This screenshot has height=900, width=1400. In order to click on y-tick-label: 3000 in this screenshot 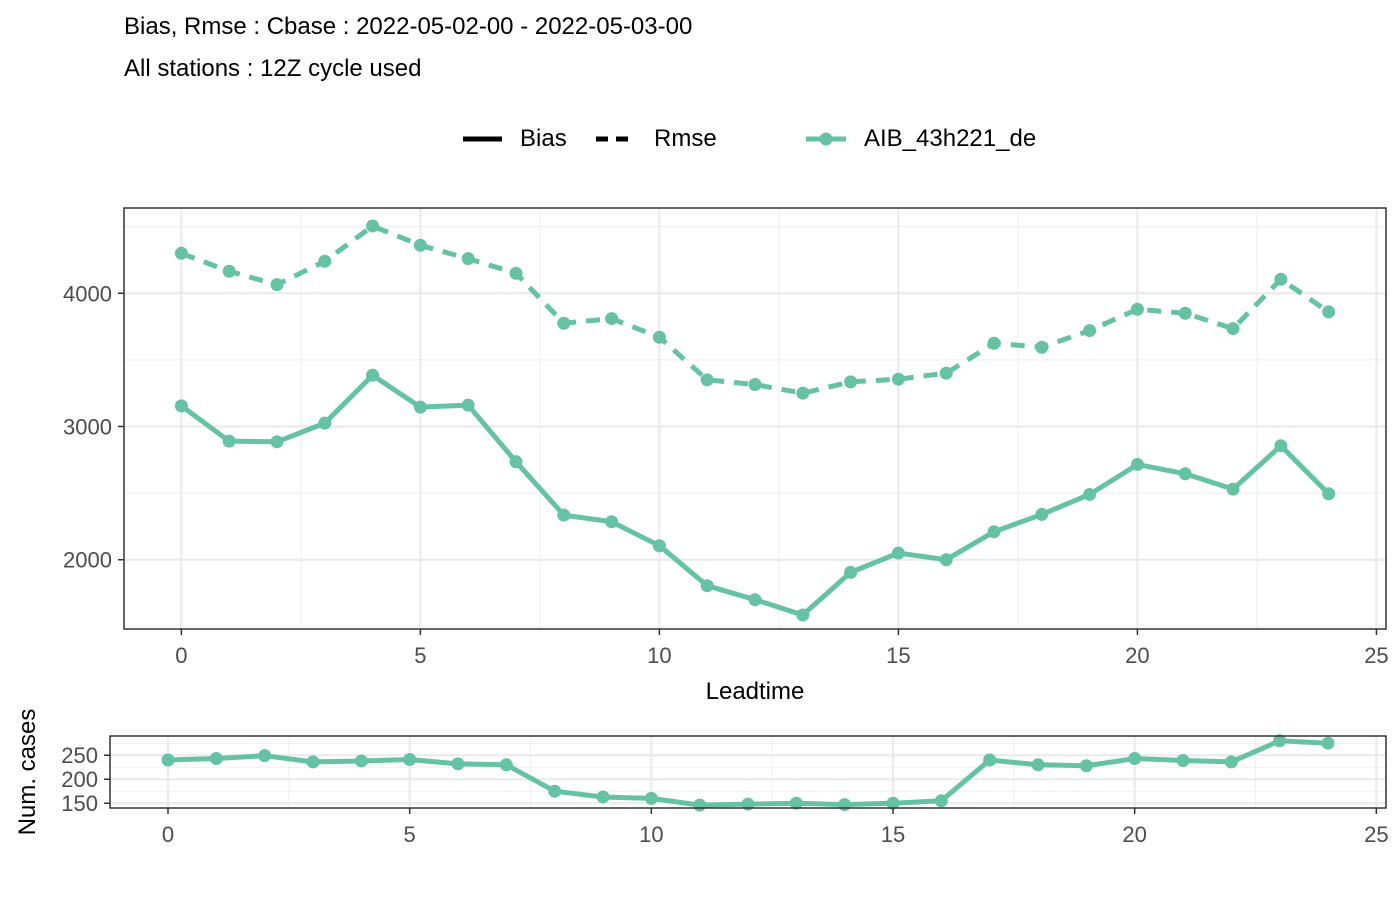, I will do `click(87, 426)`.